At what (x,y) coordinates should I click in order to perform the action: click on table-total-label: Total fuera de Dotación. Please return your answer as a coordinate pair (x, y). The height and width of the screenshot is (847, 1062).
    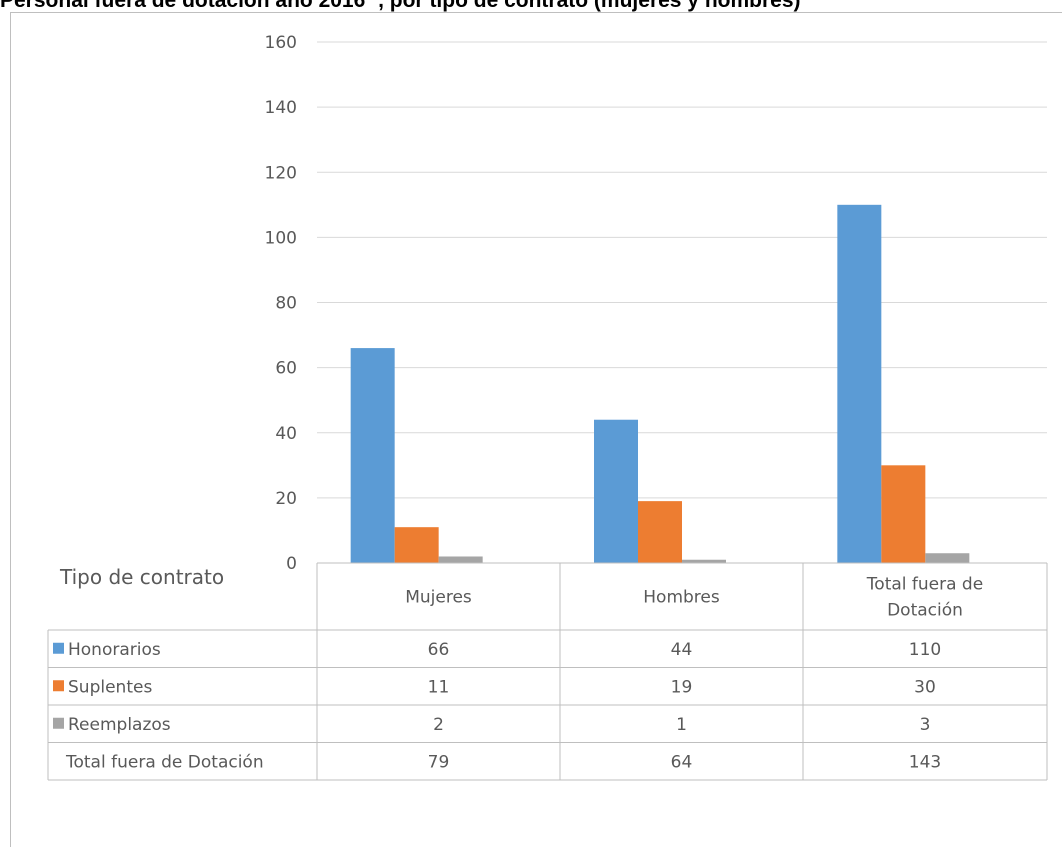
    Looking at the image, I should click on (164, 762).